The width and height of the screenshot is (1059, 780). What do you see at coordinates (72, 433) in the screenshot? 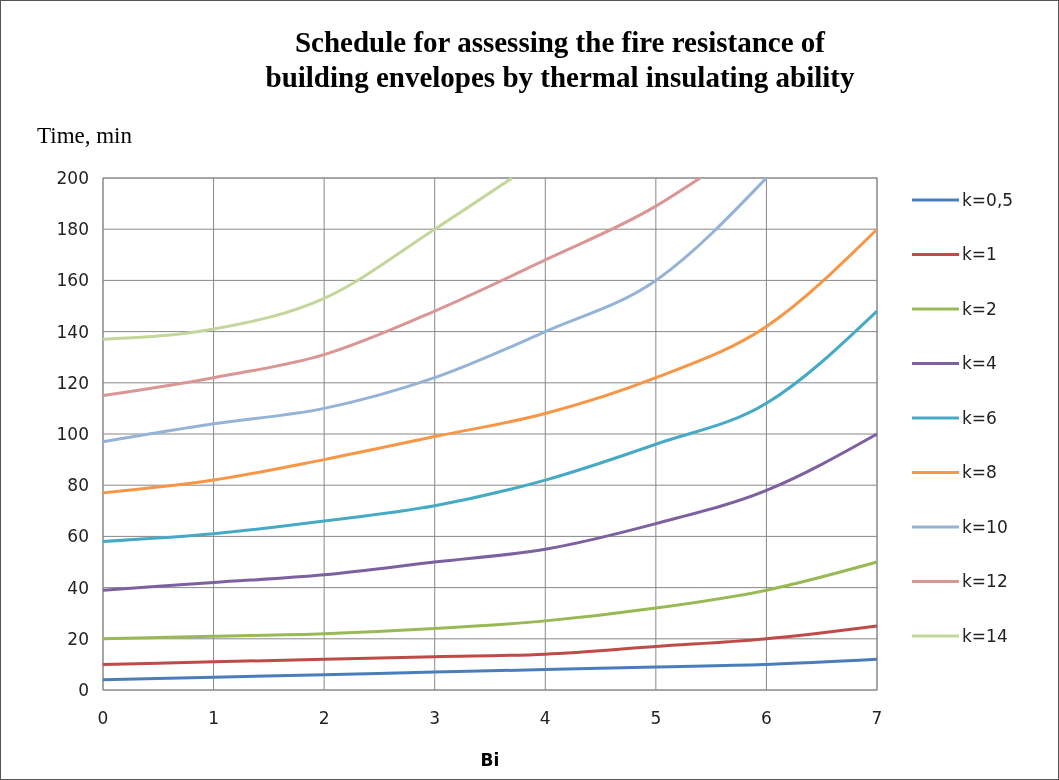
I see `y-tick-label: 100` at bounding box center [72, 433].